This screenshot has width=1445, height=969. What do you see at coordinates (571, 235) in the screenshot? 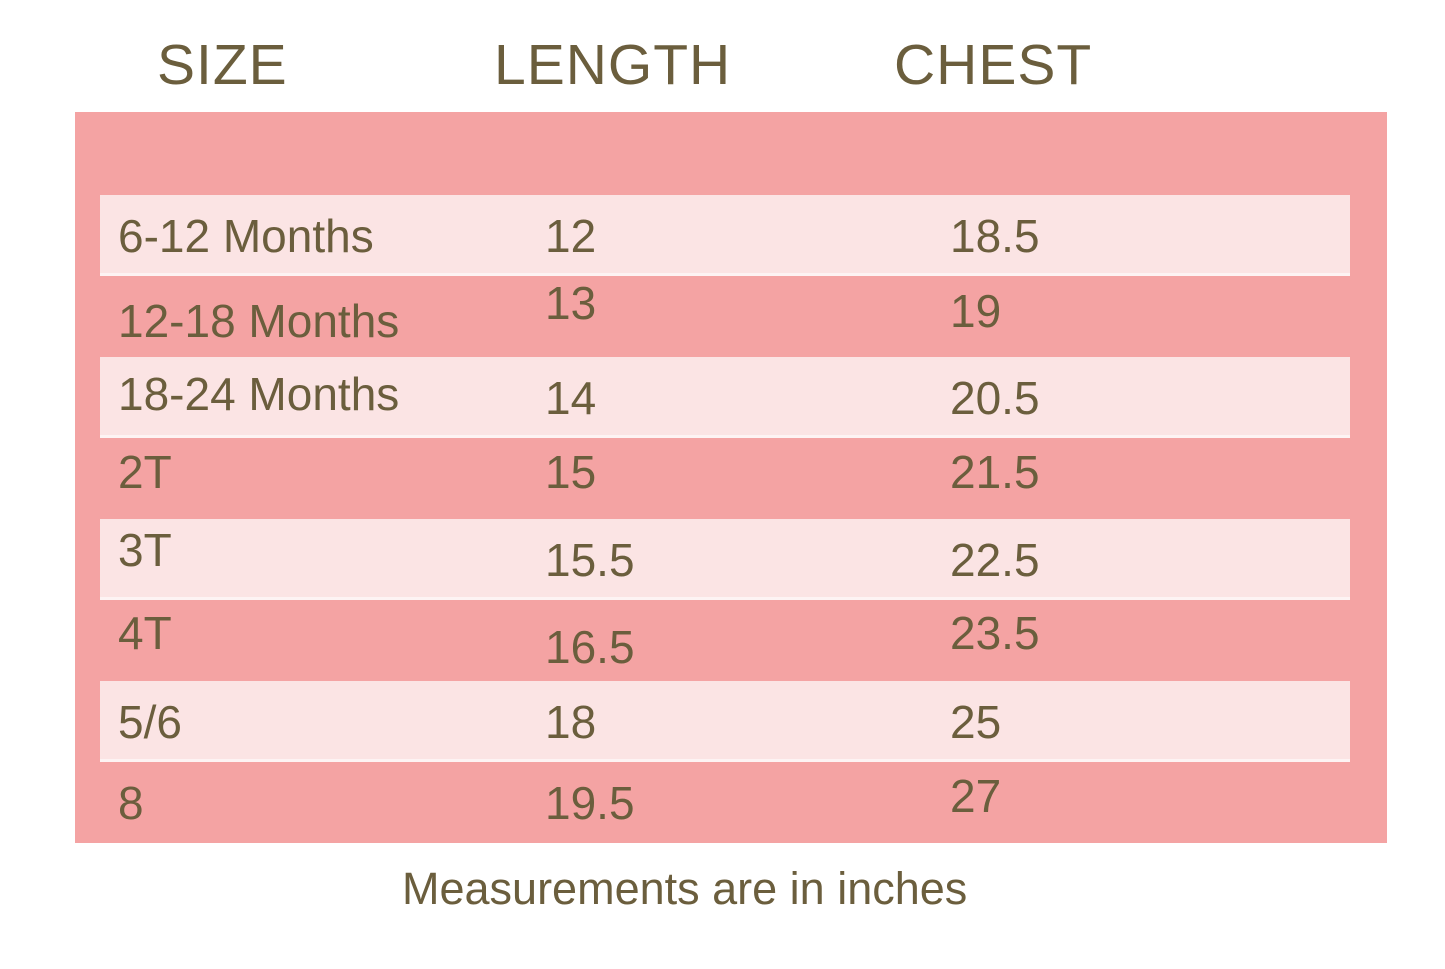
I see `length-cell: 12` at bounding box center [571, 235].